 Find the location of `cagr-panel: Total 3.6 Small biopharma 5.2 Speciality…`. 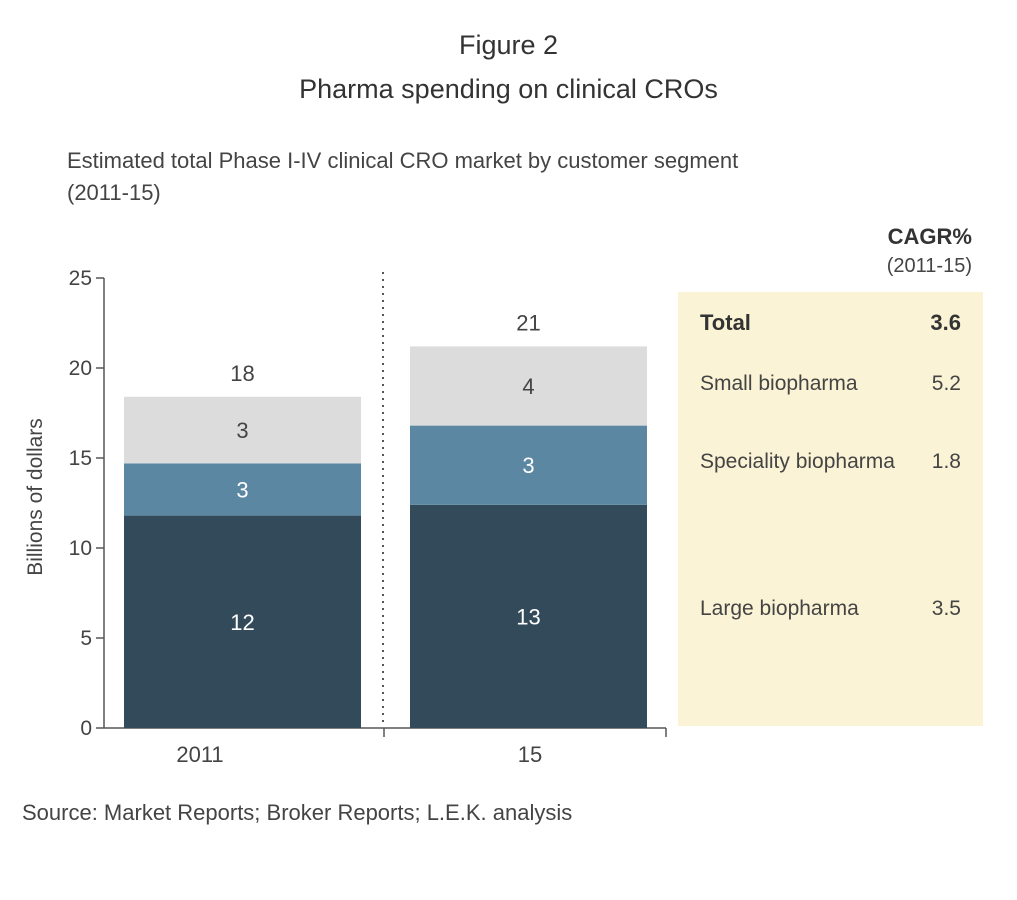

cagr-panel: Total 3.6 Small biopharma 5.2 Speciality… is located at coordinates (830, 509).